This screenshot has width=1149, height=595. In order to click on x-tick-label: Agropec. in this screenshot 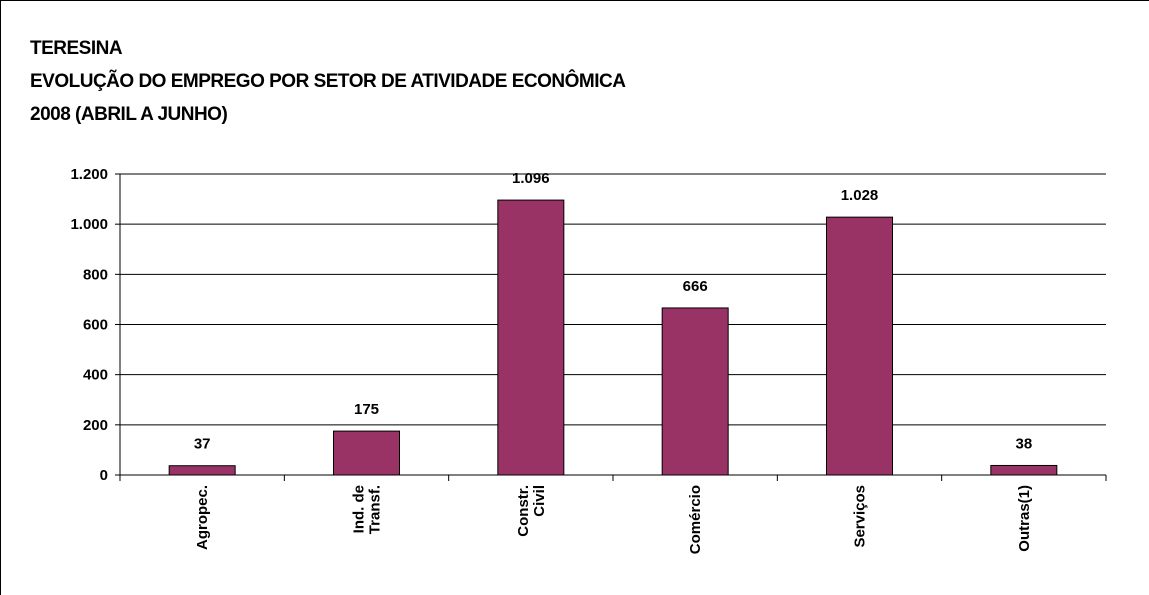, I will do `click(202, 517)`.